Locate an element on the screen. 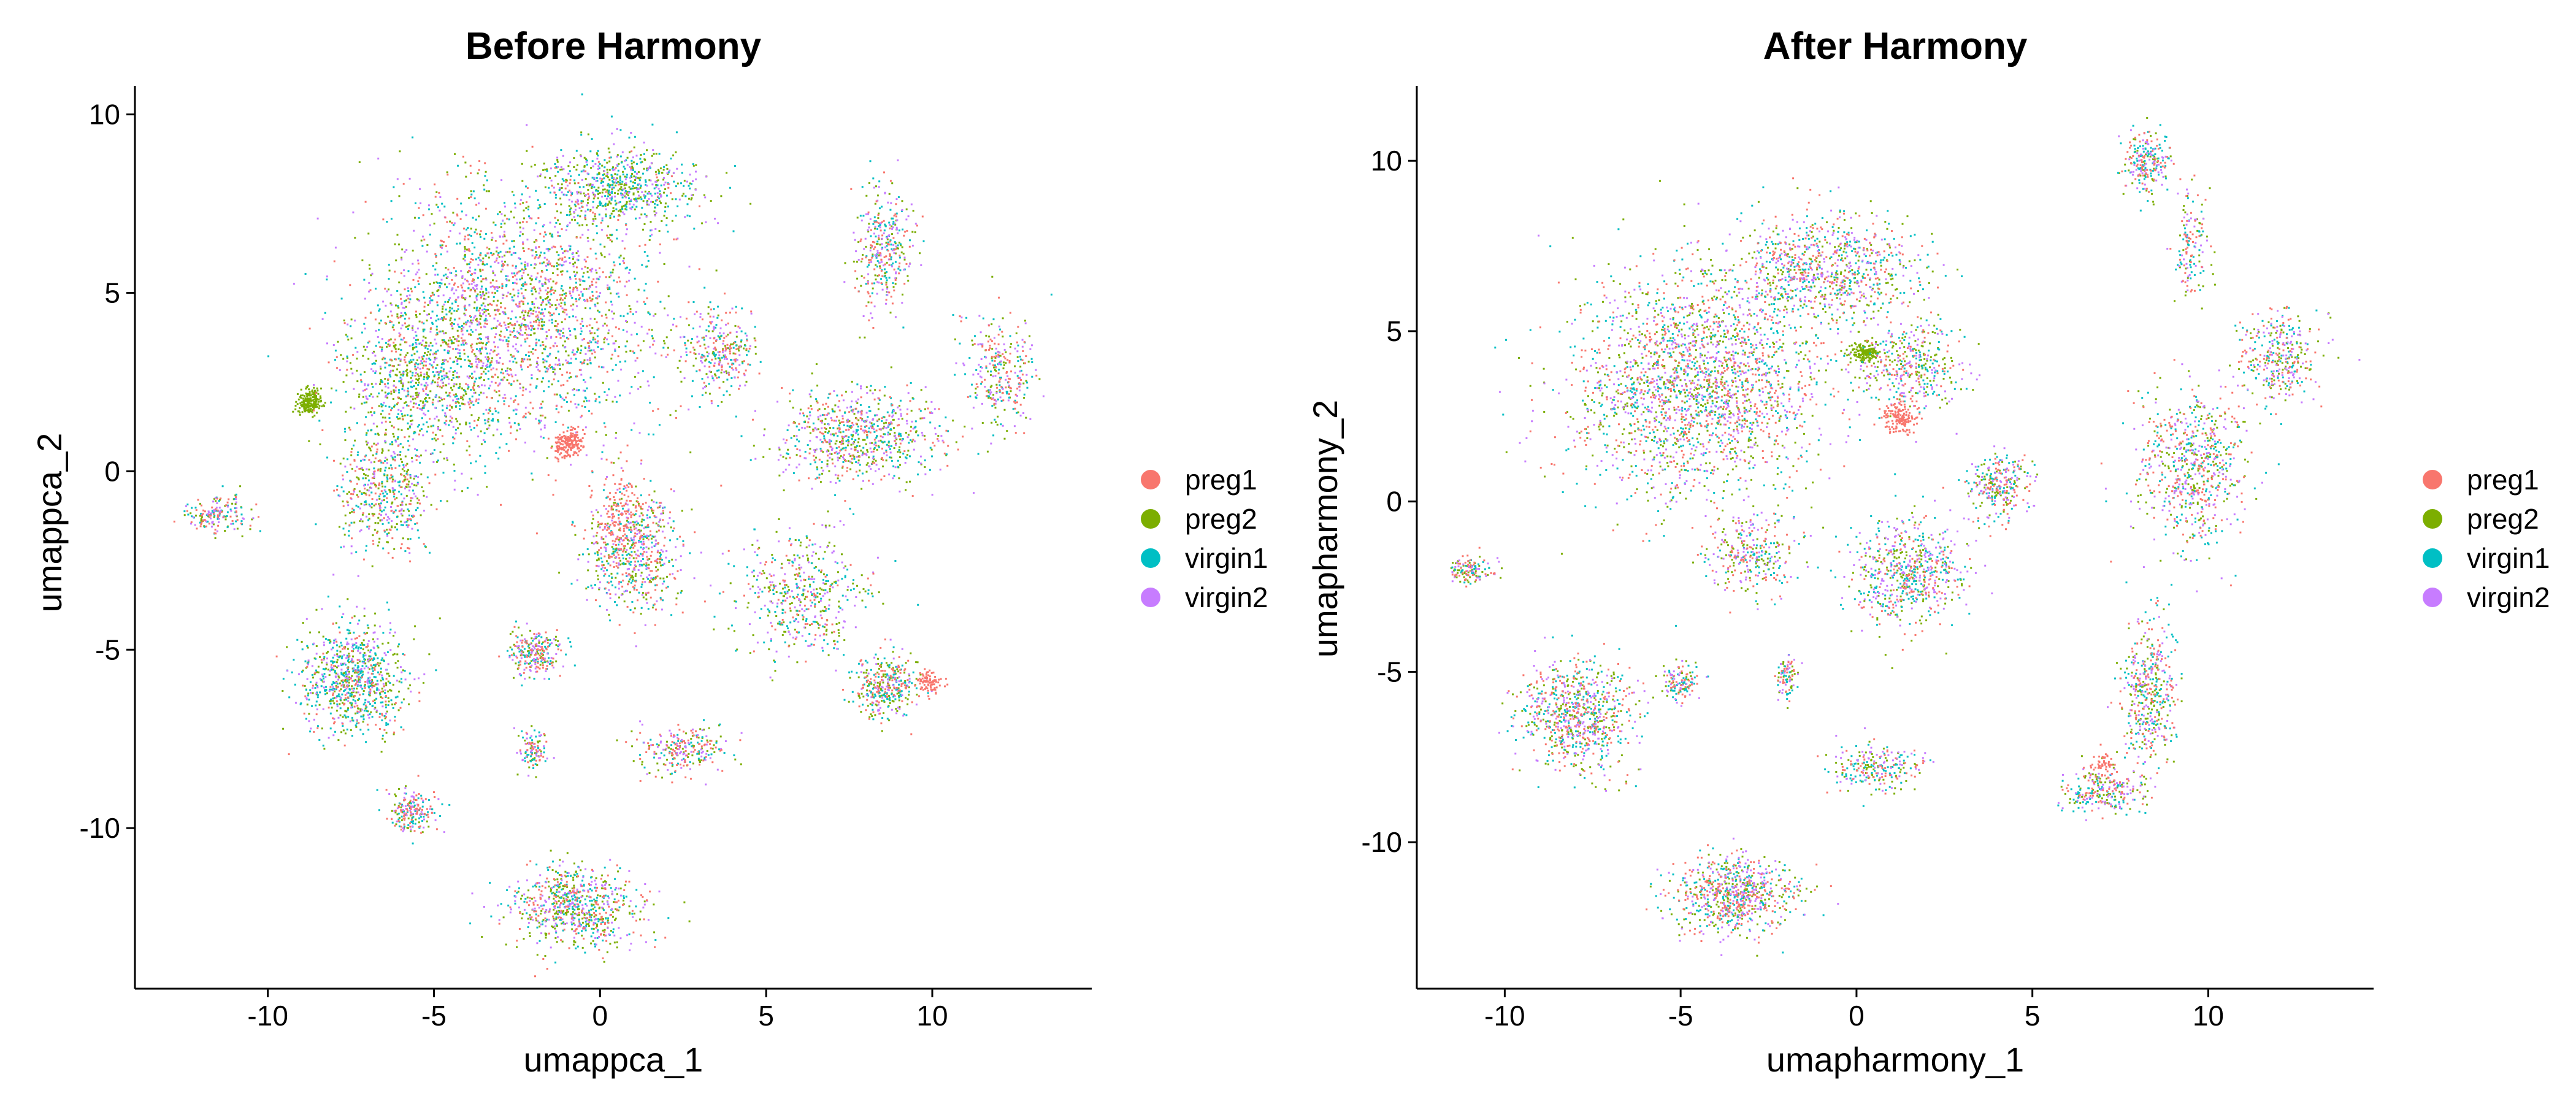 The width and height of the screenshot is (2576, 1104). x-axis-title-before: umappca_1 is located at coordinates (613, 1059).